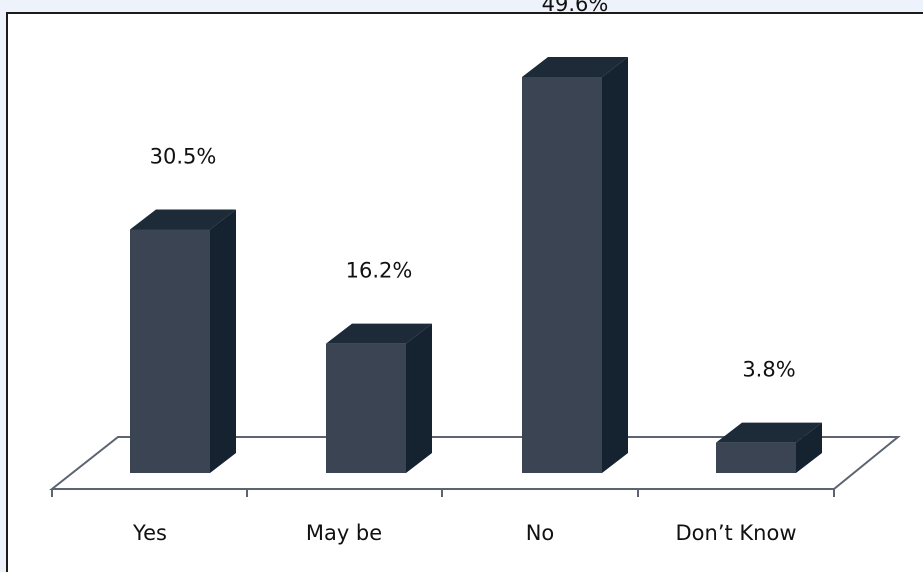 The image size is (923, 572). I want to click on category-labels-group: Yes May be No Don’t Know, so click(464, 533).